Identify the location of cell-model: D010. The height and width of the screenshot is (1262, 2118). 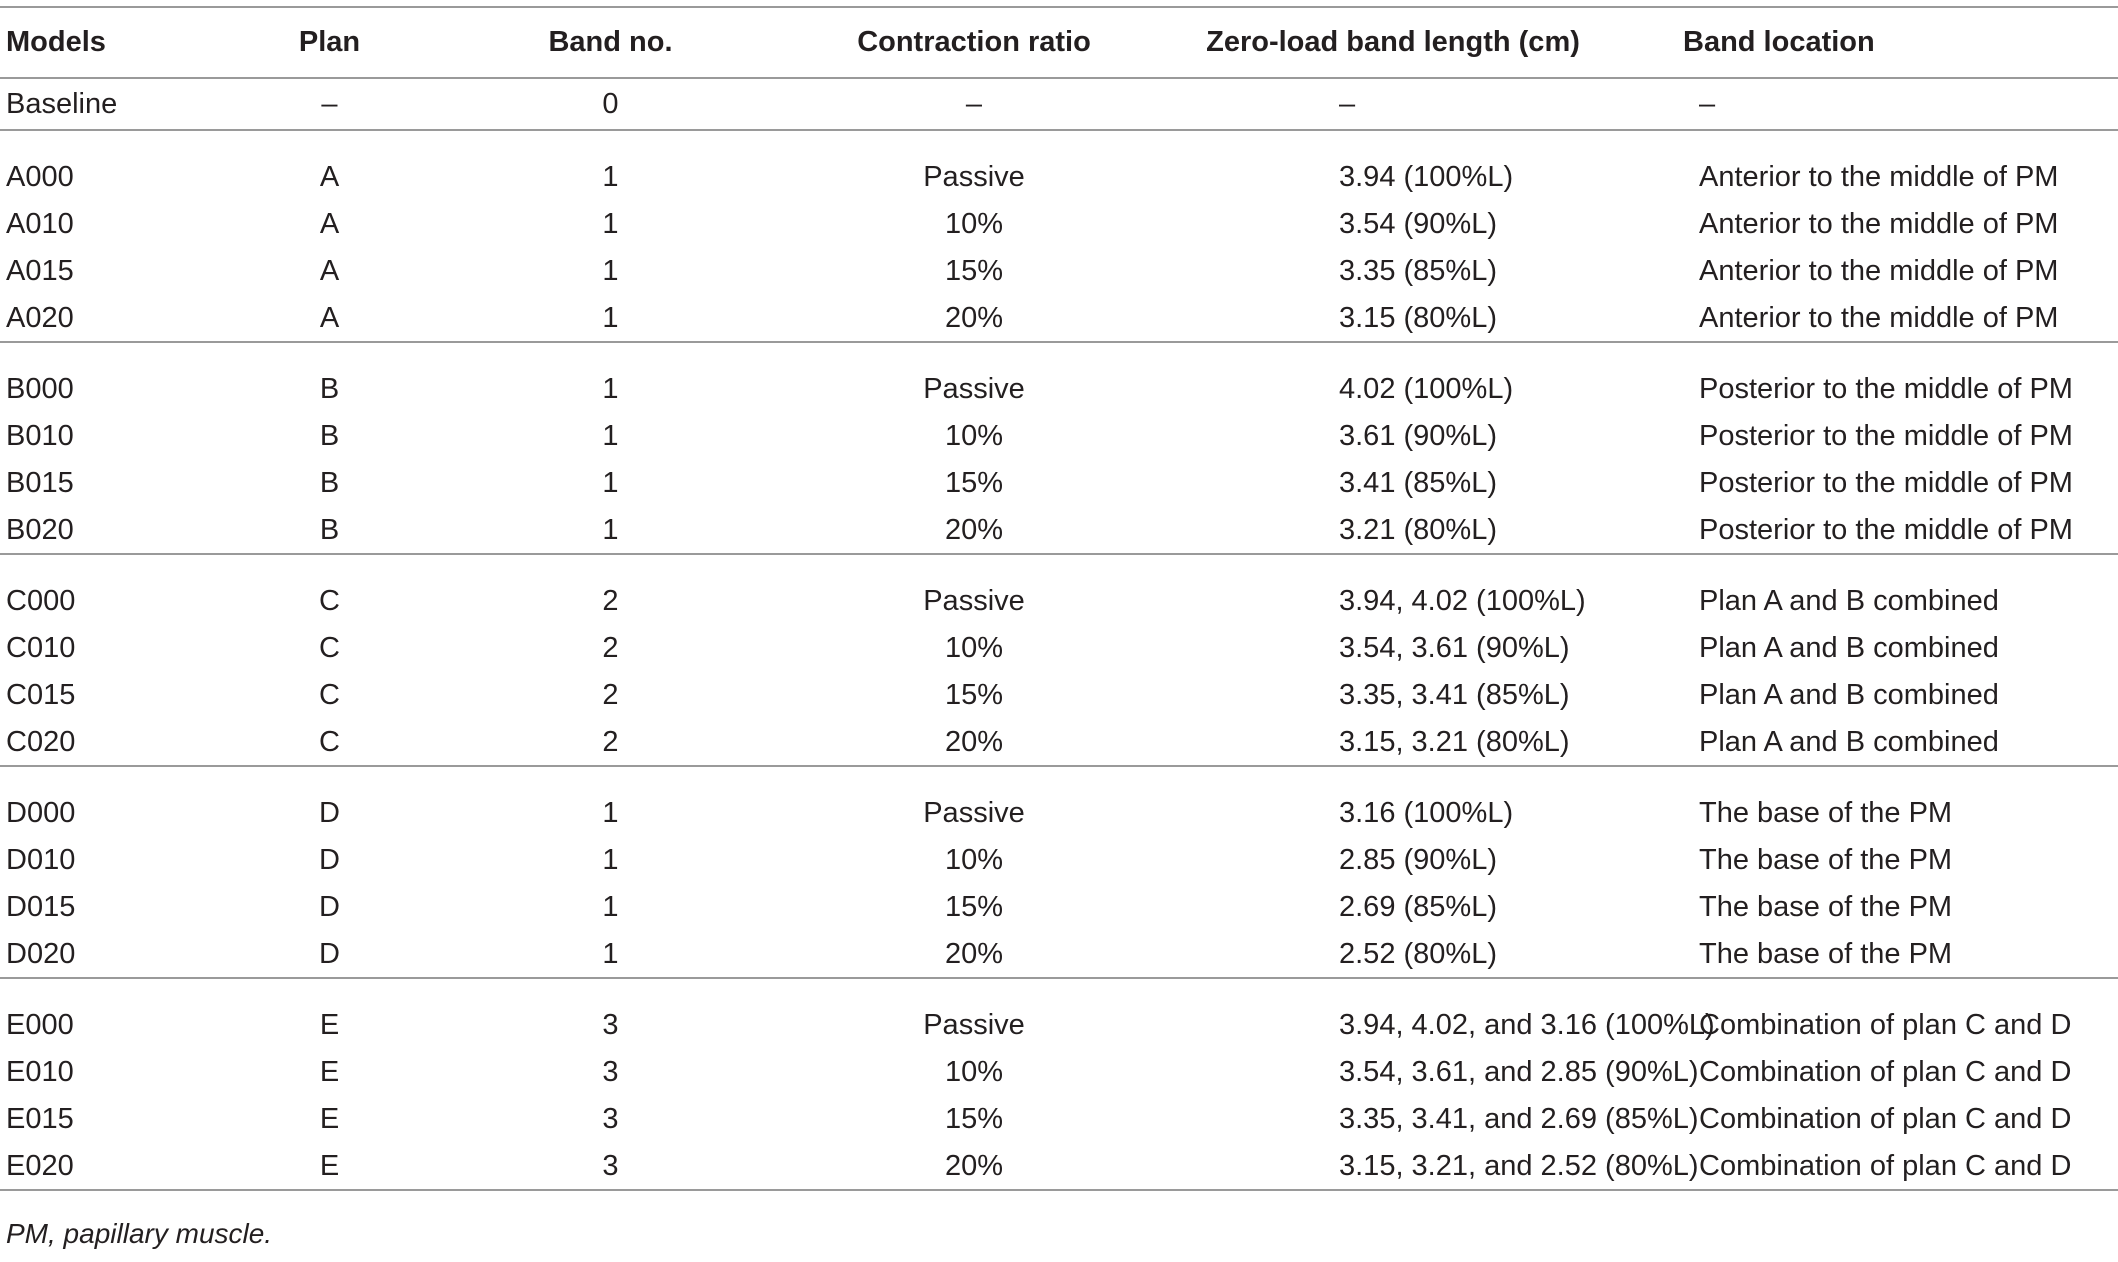
(41, 860).